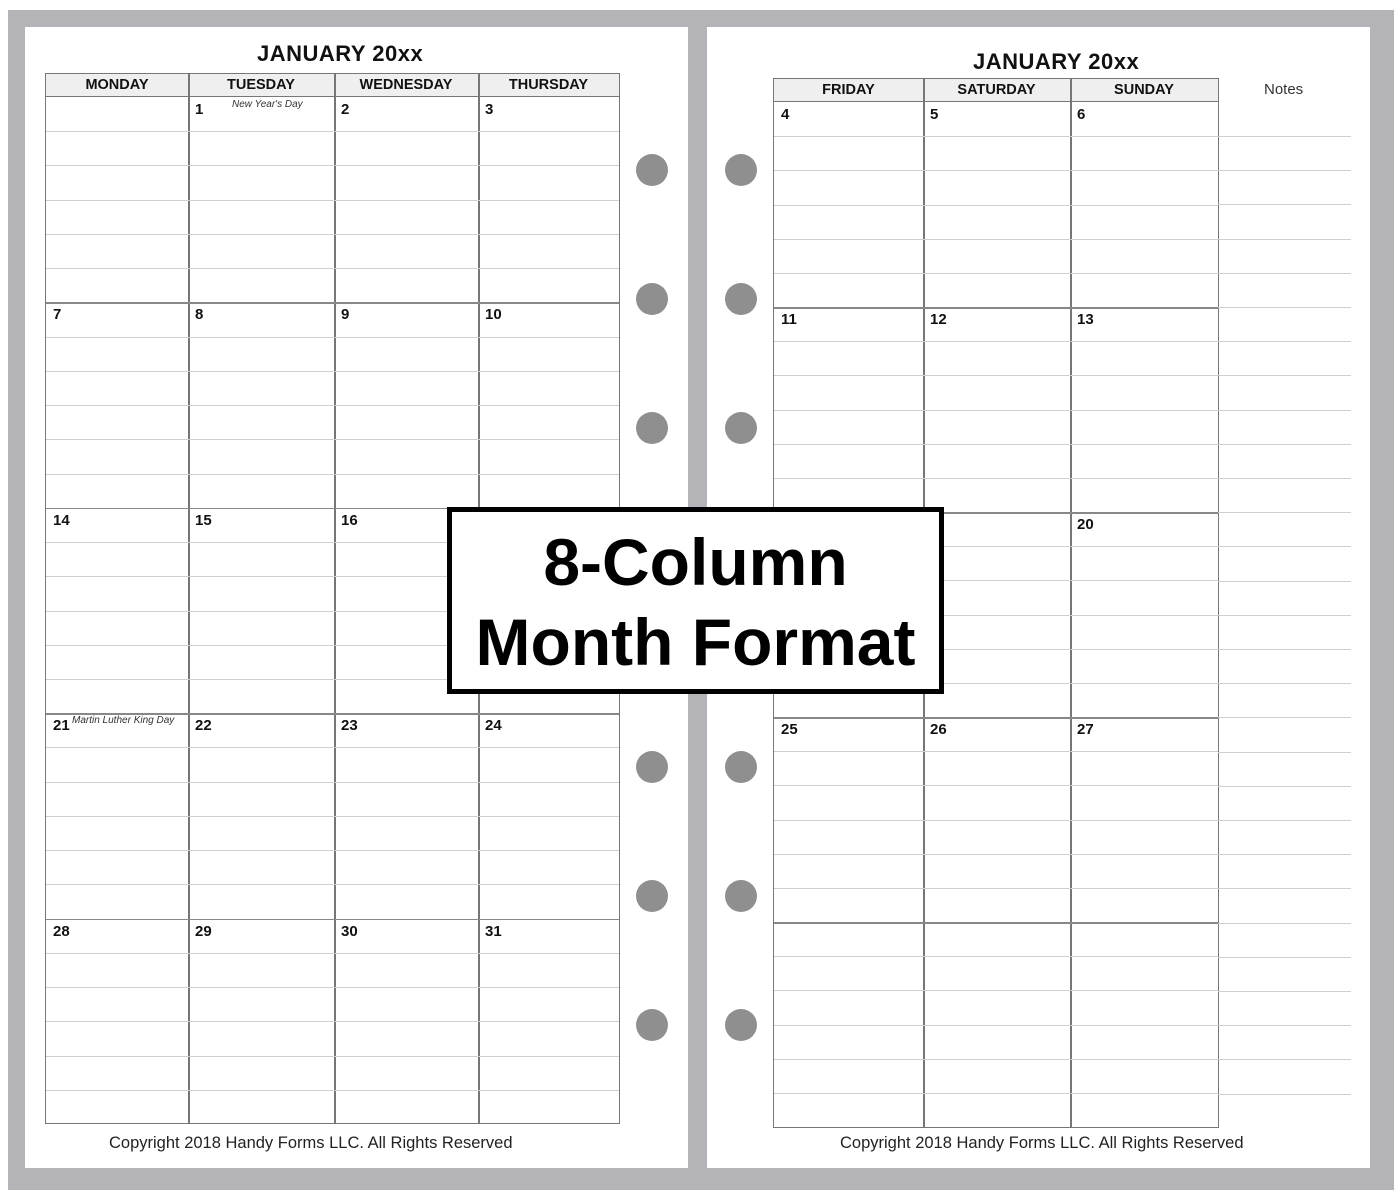  What do you see at coordinates (493, 726) in the screenshot?
I see `day-number: 24` at bounding box center [493, 726].